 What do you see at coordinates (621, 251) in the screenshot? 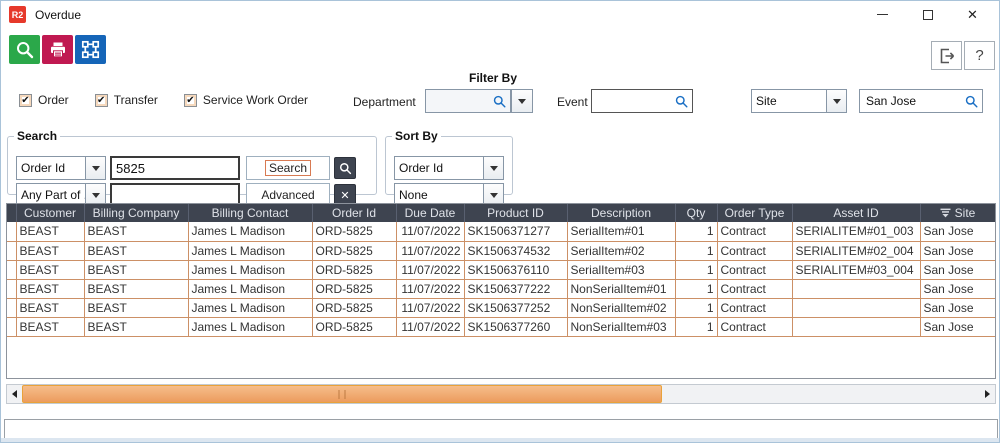
I see `cell-description: SerialItem#02` at bounding box center [621, 251].